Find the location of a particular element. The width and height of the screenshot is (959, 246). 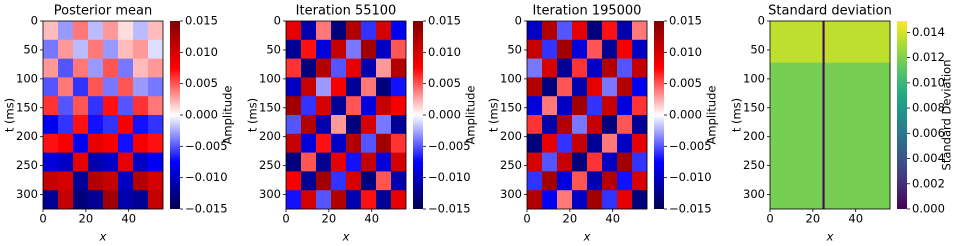

y-tick-label: 50 is located at coordinates (273, 49).